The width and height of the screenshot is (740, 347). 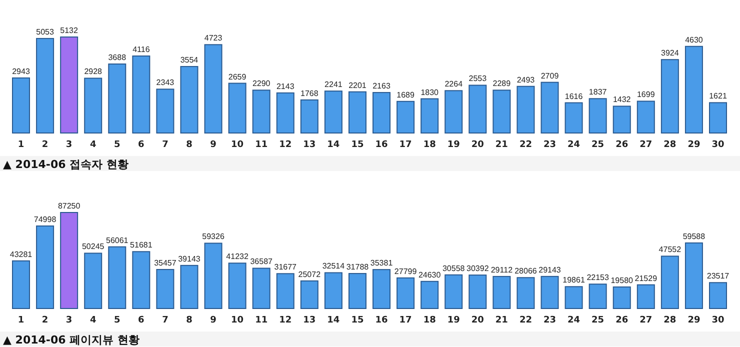 I want to click on data-label: 1830, so click(x=430, y=92).